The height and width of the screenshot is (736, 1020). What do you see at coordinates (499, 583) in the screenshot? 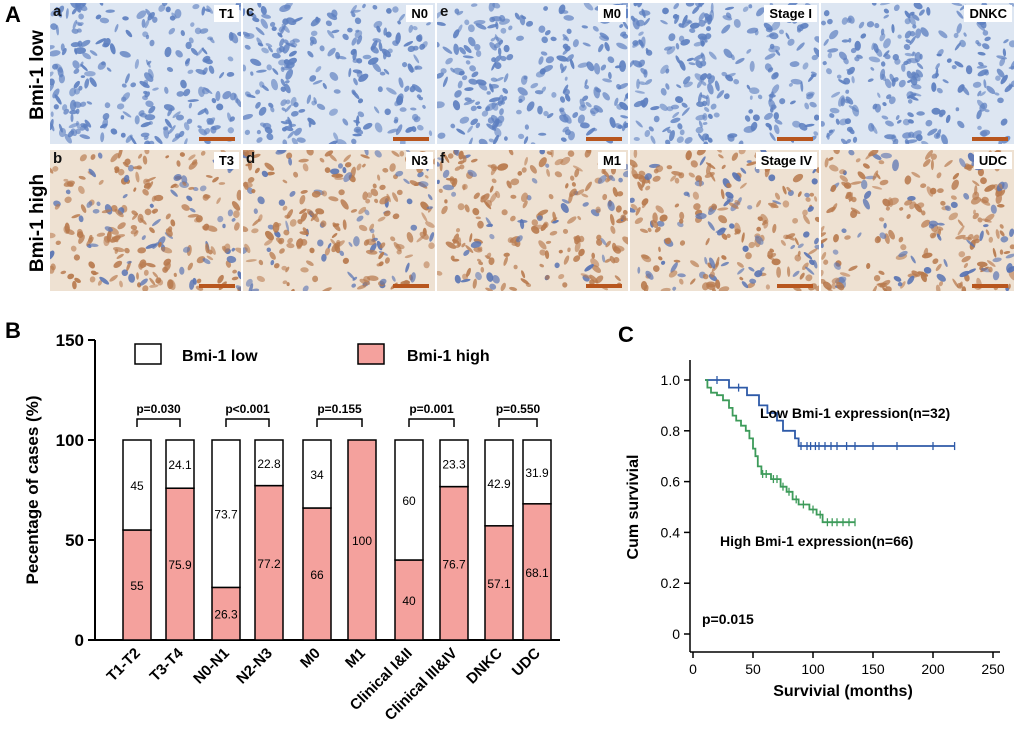
I see `bar-high` at bounding box center [499, 583].